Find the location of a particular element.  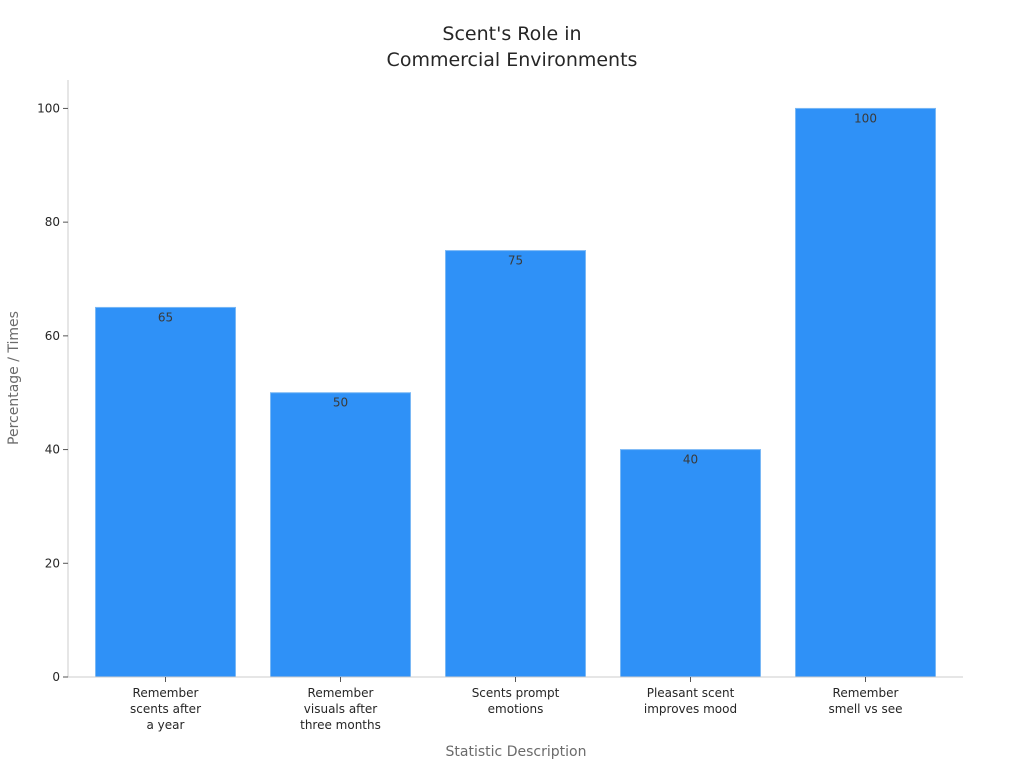

bar-value-label: 75 is located at coordinates (515, 261).